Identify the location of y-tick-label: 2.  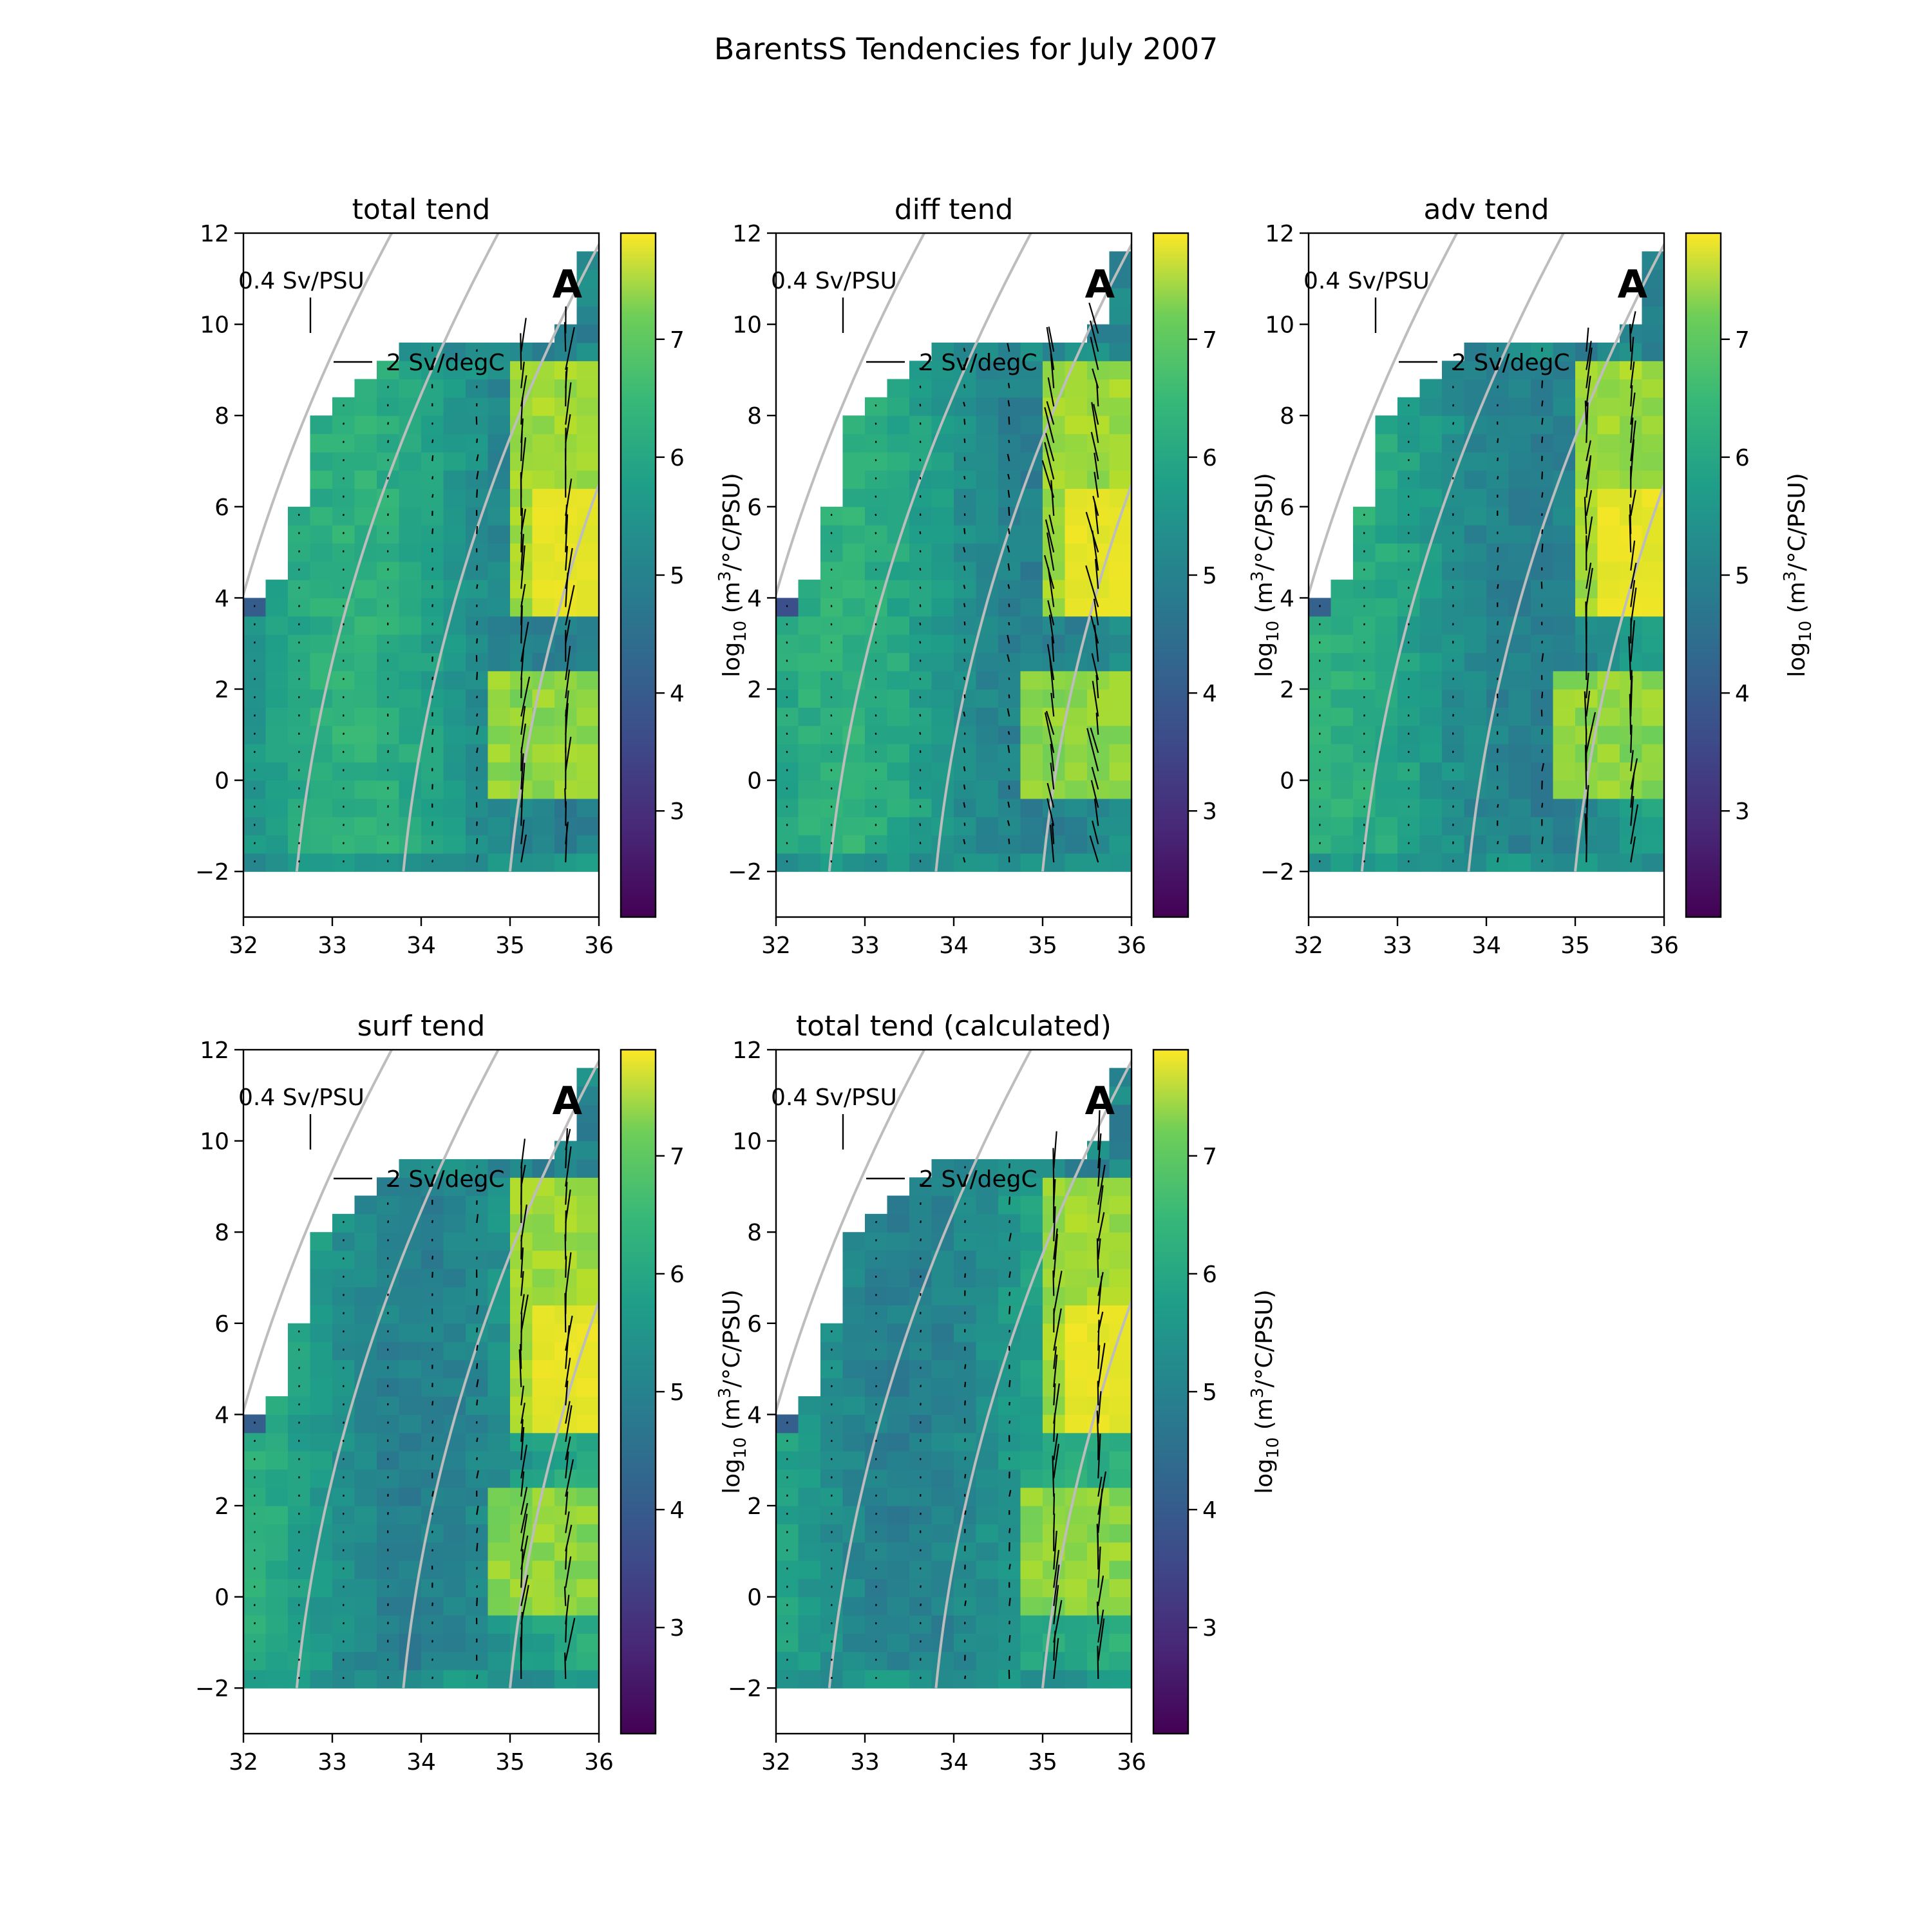
(222, 690).